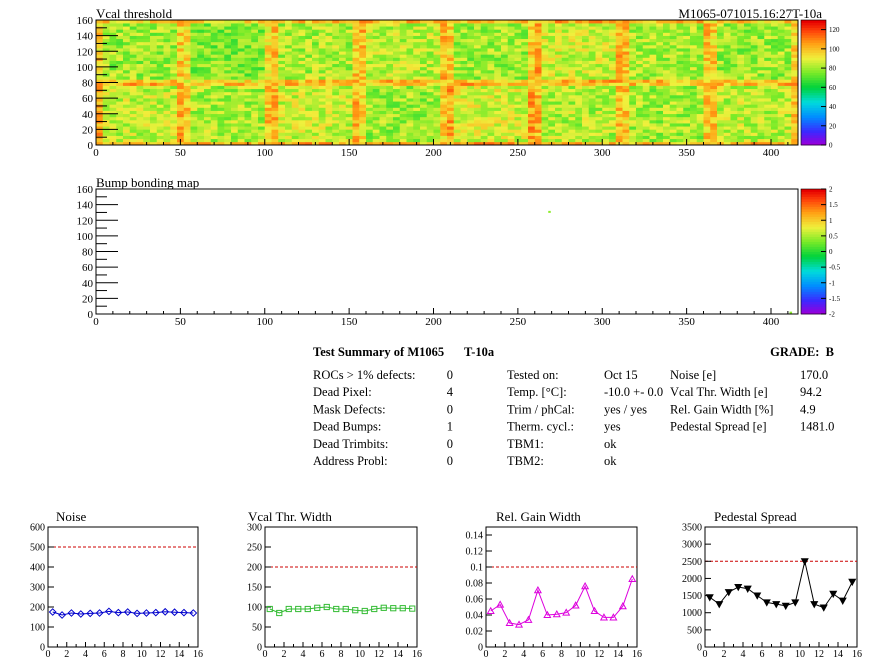 This screenshot has height=672, width=896. Describe the element at coordinates (96, 153) in the screenshot. I see `x-tick-label: 0` at that location.